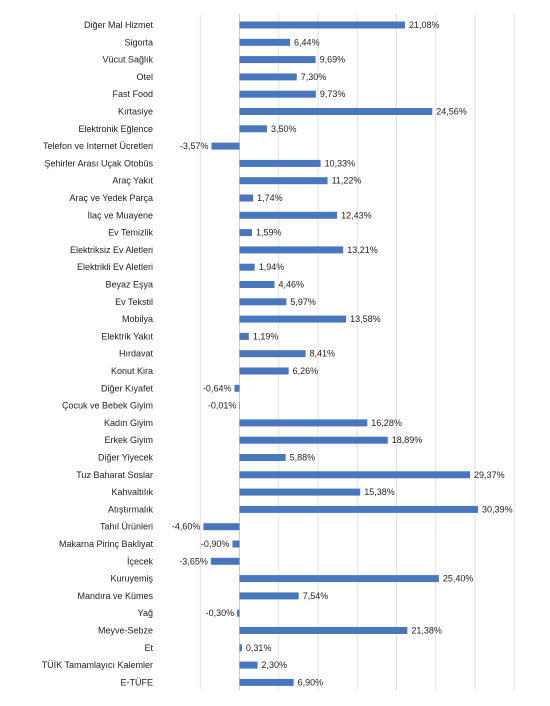 Image resolution: width=550 pixels, height=706 pixels. I want to click on category-label: Tuz Baharat Soslar, so click(114, 475).